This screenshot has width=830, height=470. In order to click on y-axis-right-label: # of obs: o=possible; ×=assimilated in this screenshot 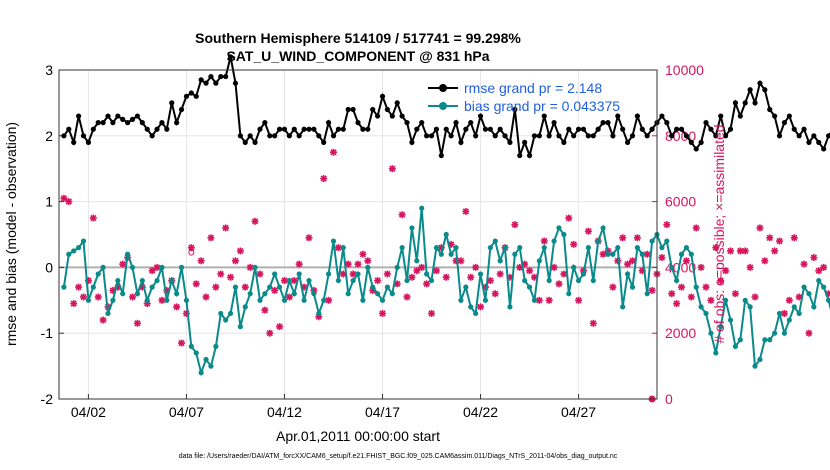, I will do `click(719, 233)`.